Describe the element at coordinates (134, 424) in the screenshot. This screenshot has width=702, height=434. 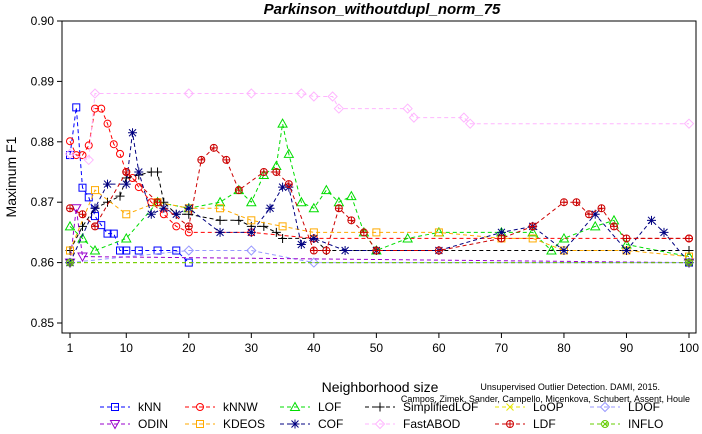
I see `legend-item-odin: ODIN` at that location.